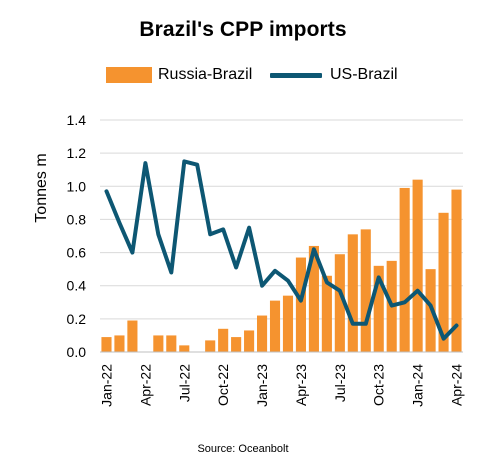 Image resolution: width=486 pixels, height=464 pixels. I want to click on legend: Russia-Brazil US-Brazil, so click(243, 77).